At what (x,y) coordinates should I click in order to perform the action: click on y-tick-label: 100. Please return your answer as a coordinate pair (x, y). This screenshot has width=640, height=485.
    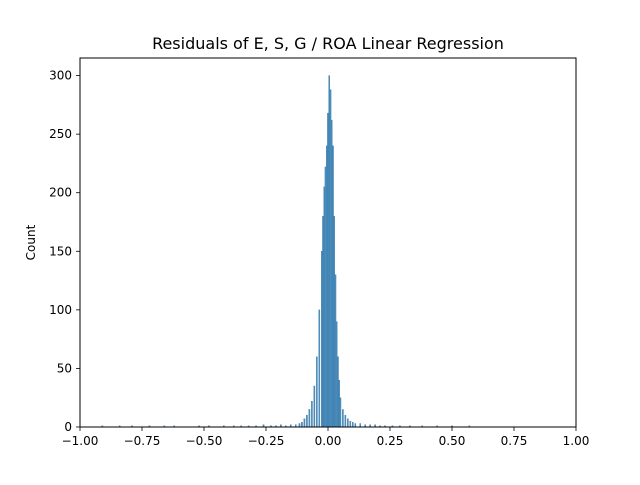
    Looking at the image, I should click on (60, 310).